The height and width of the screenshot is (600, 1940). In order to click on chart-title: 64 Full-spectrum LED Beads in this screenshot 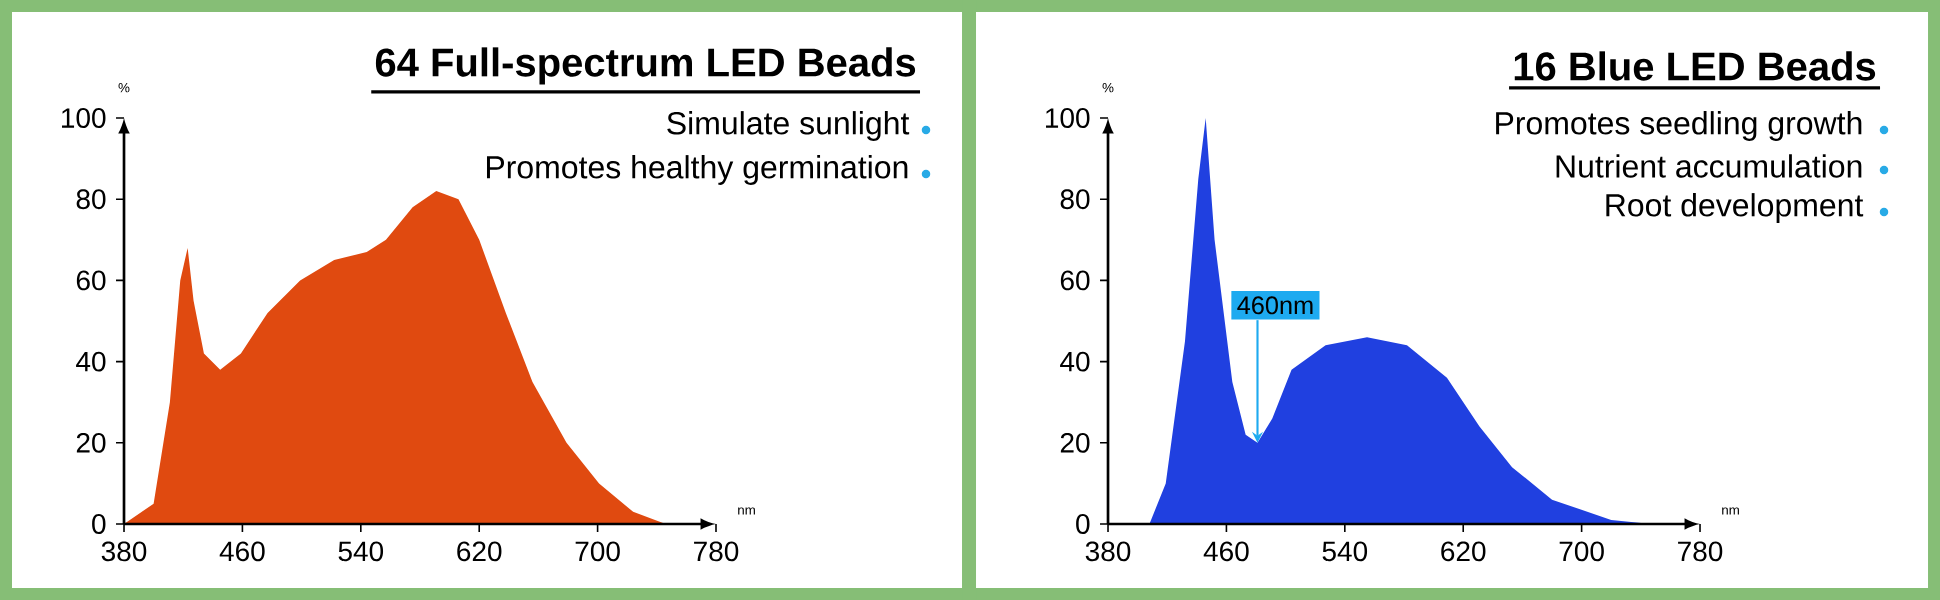, I will do `click(645, 66)`.